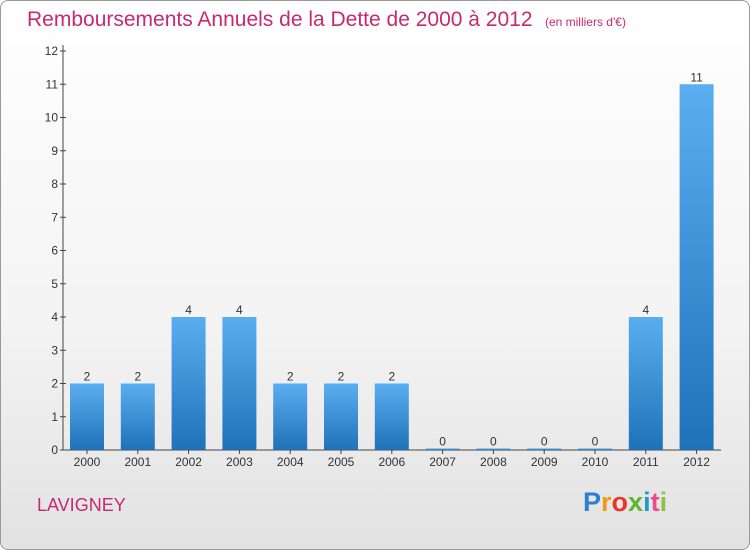 The image size is (750, 550). I want to click on x-tick-label: 2004, so click(290, 462).